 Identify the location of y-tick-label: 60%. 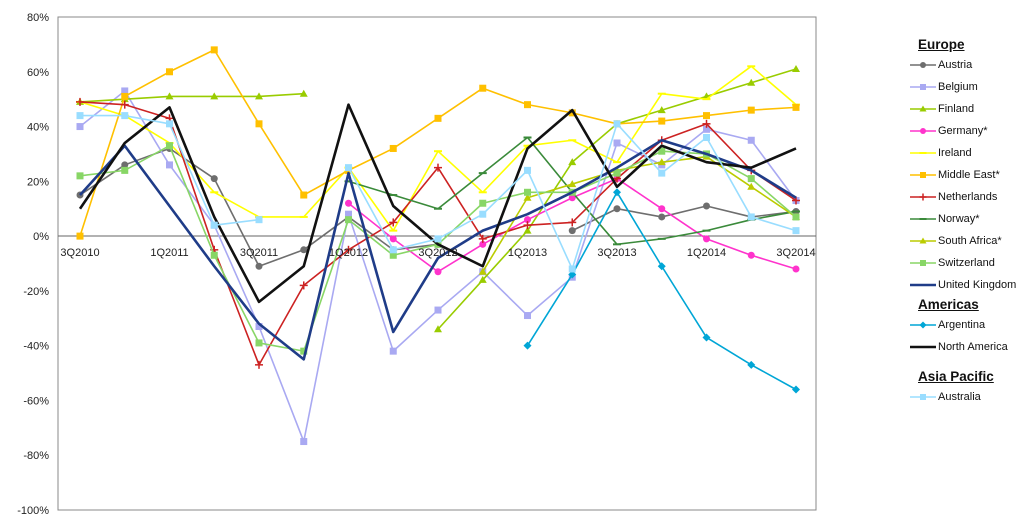
(38, 73).